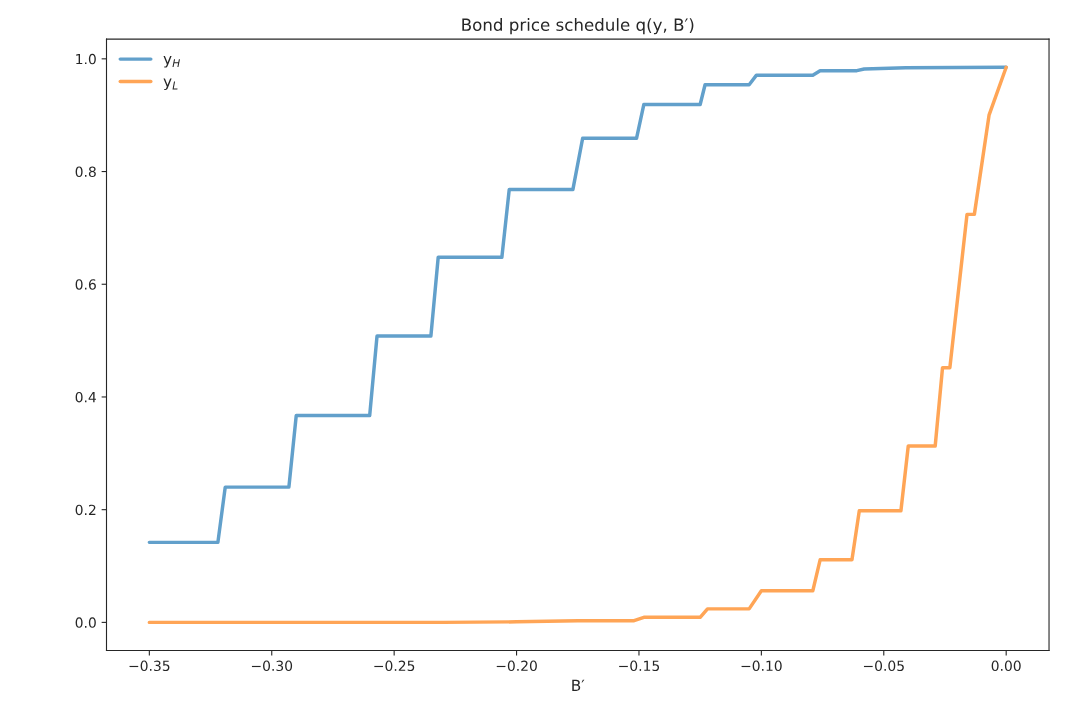 Image resolution: width=1065 pixels, height=711 pixels. I want to click on chart-title: Bond price schedule q(y, B′), so click(578, 26).